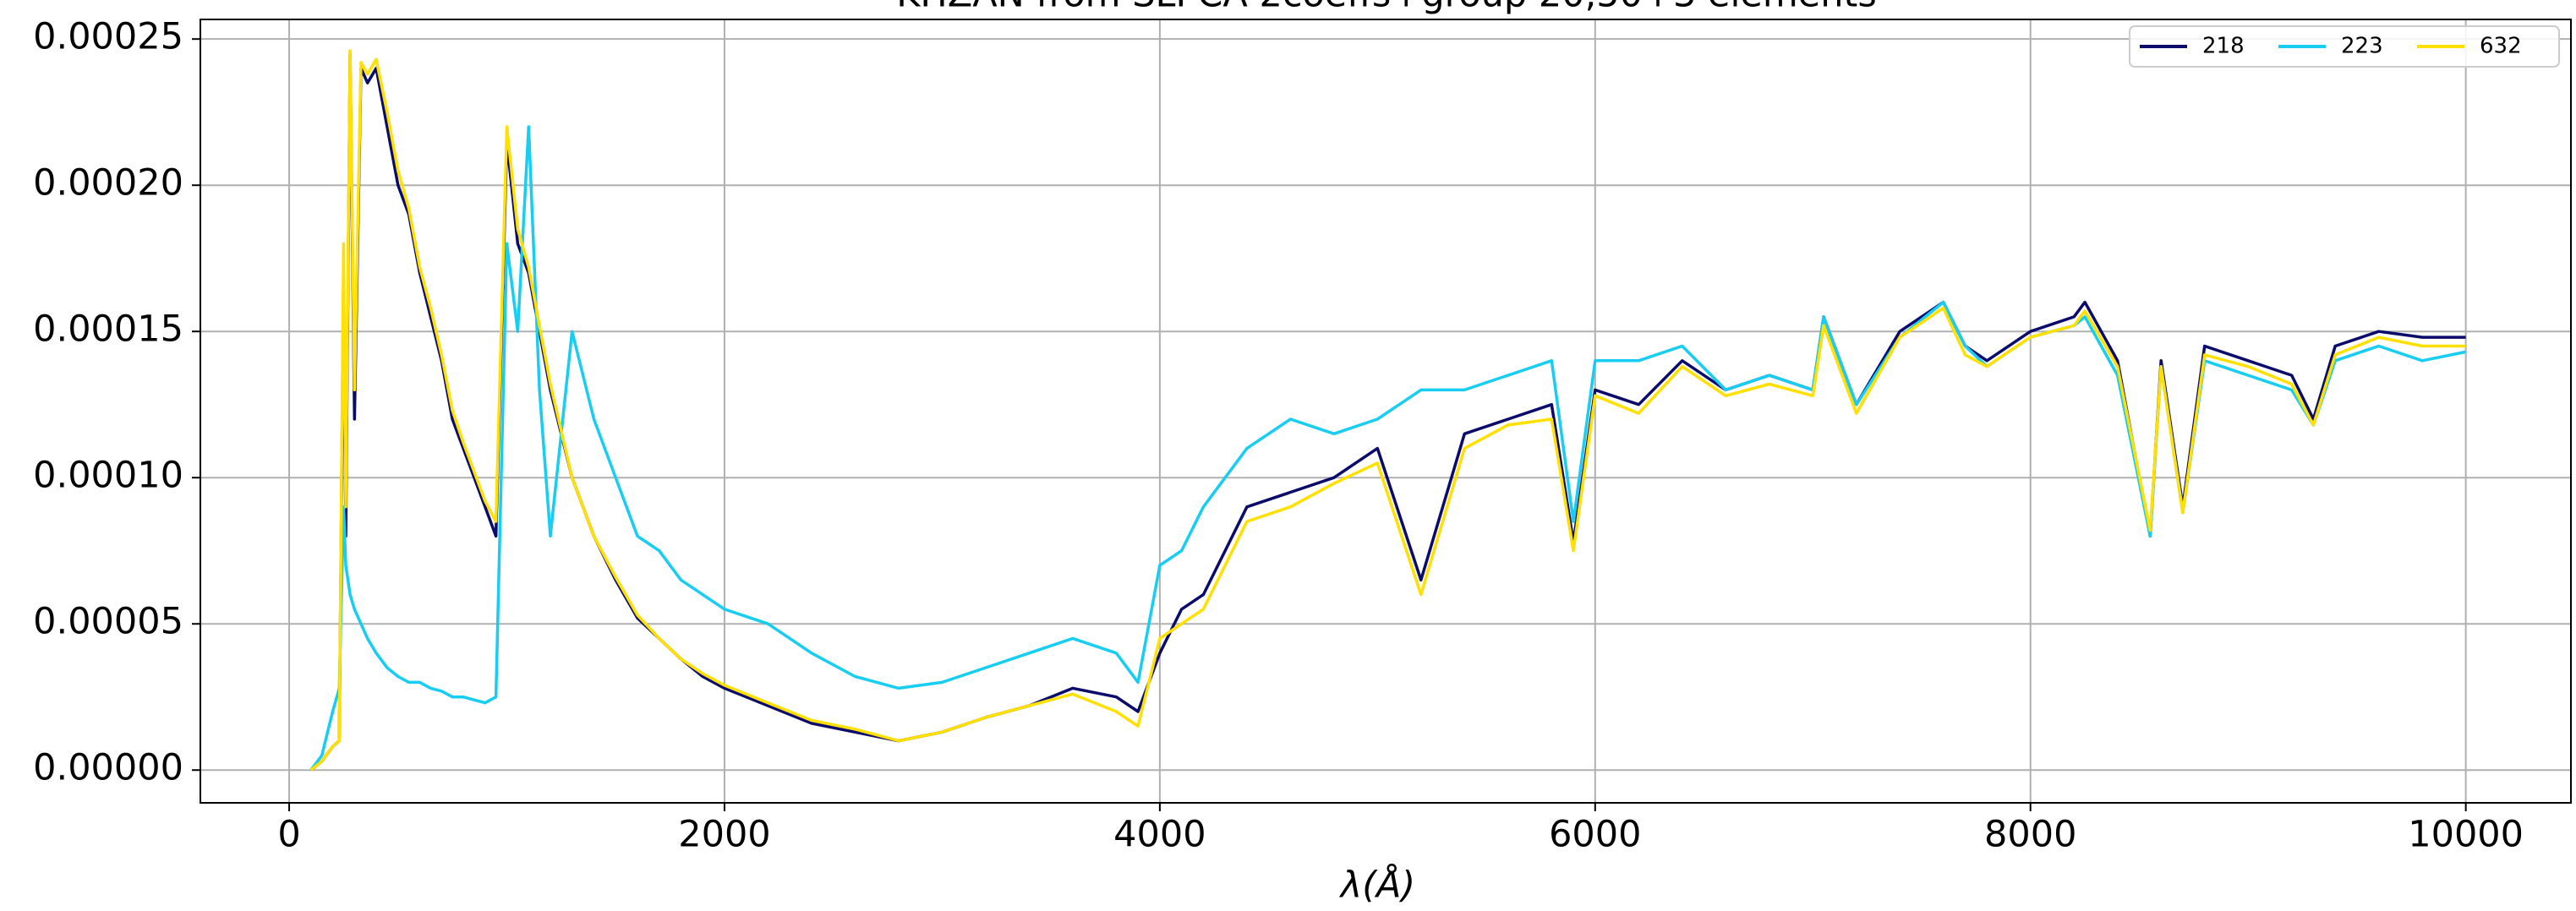  I want to click on legend-label: 223, so click(2362, 46).